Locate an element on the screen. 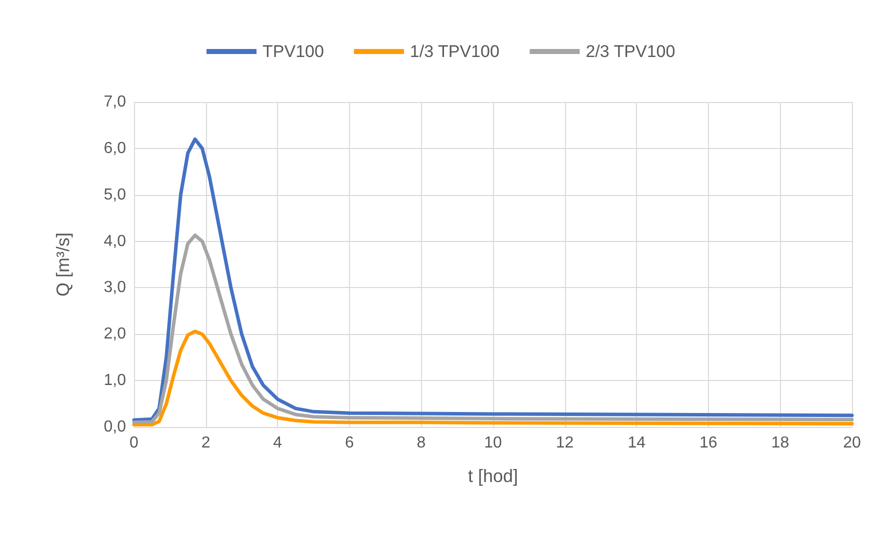  y-tick-label: 6,0 is located at coordinates (115, 148).